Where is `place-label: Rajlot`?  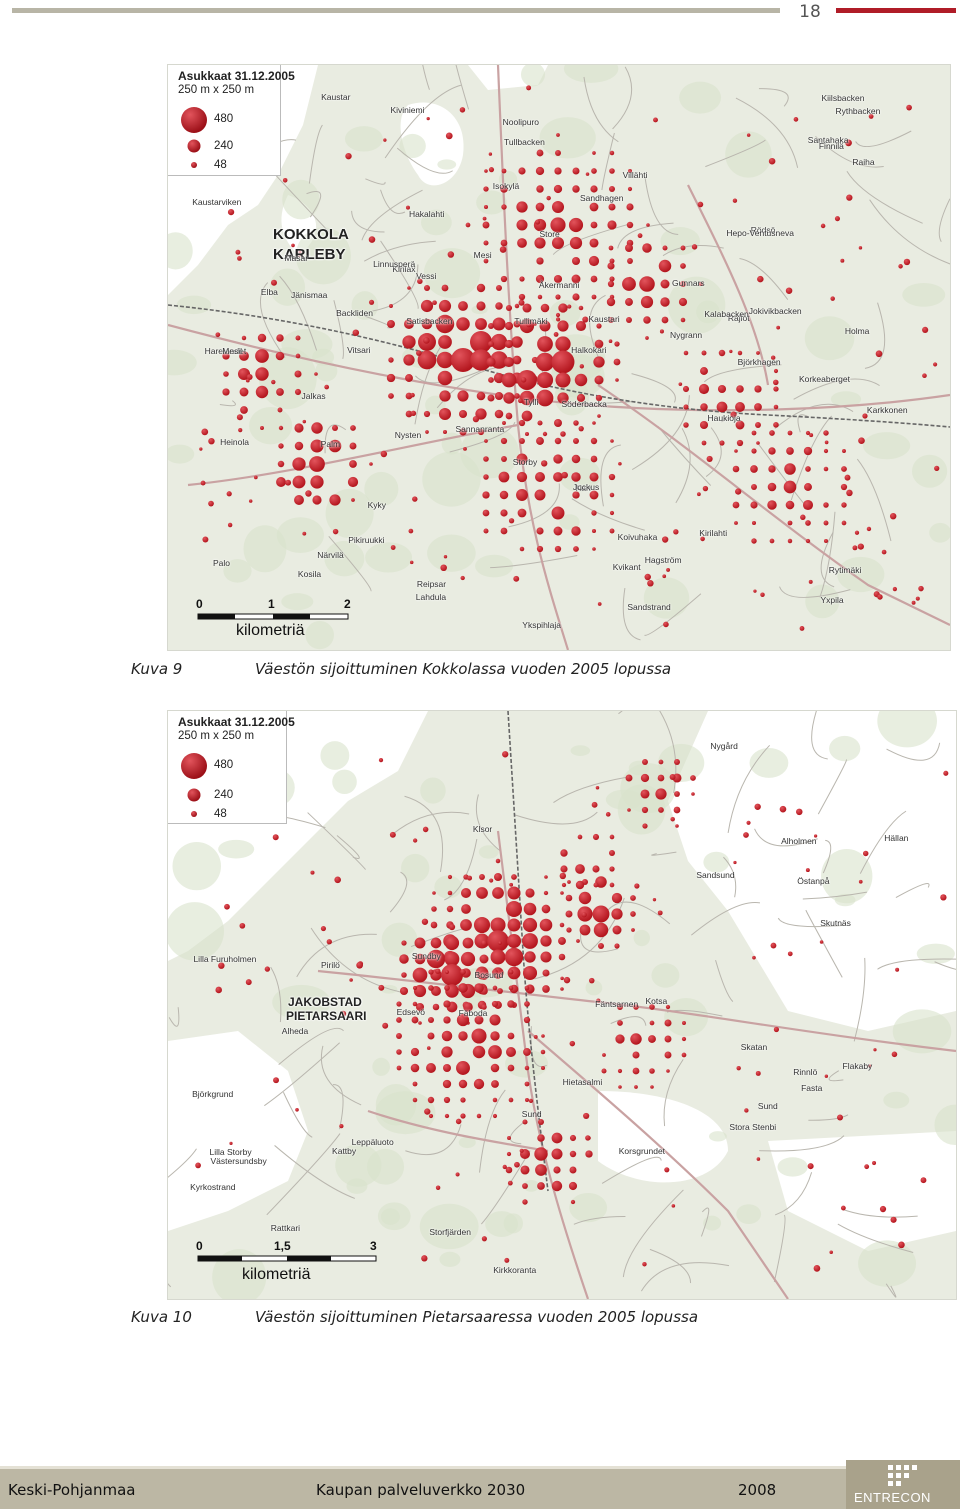 place-label: Rajlot is located at coordinates (738, 317).